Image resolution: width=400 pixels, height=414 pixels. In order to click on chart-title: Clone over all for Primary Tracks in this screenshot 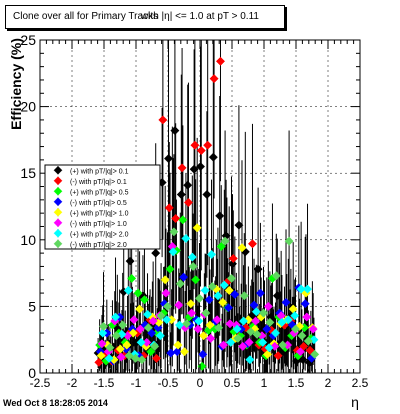, I will do `click(86, 16)`.